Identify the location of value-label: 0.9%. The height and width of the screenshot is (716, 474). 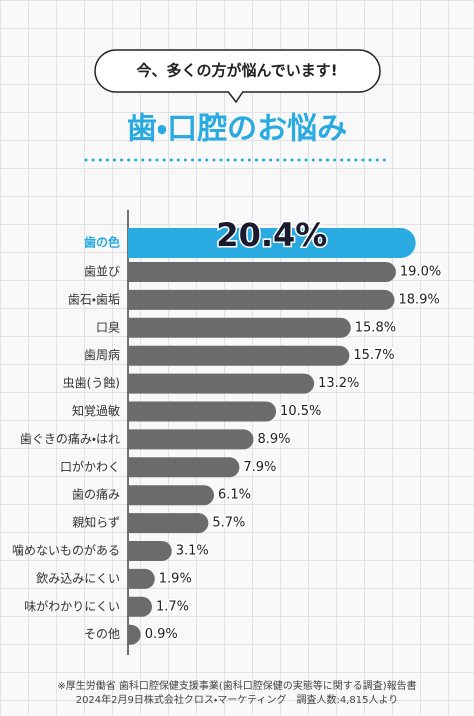
(161, 634).